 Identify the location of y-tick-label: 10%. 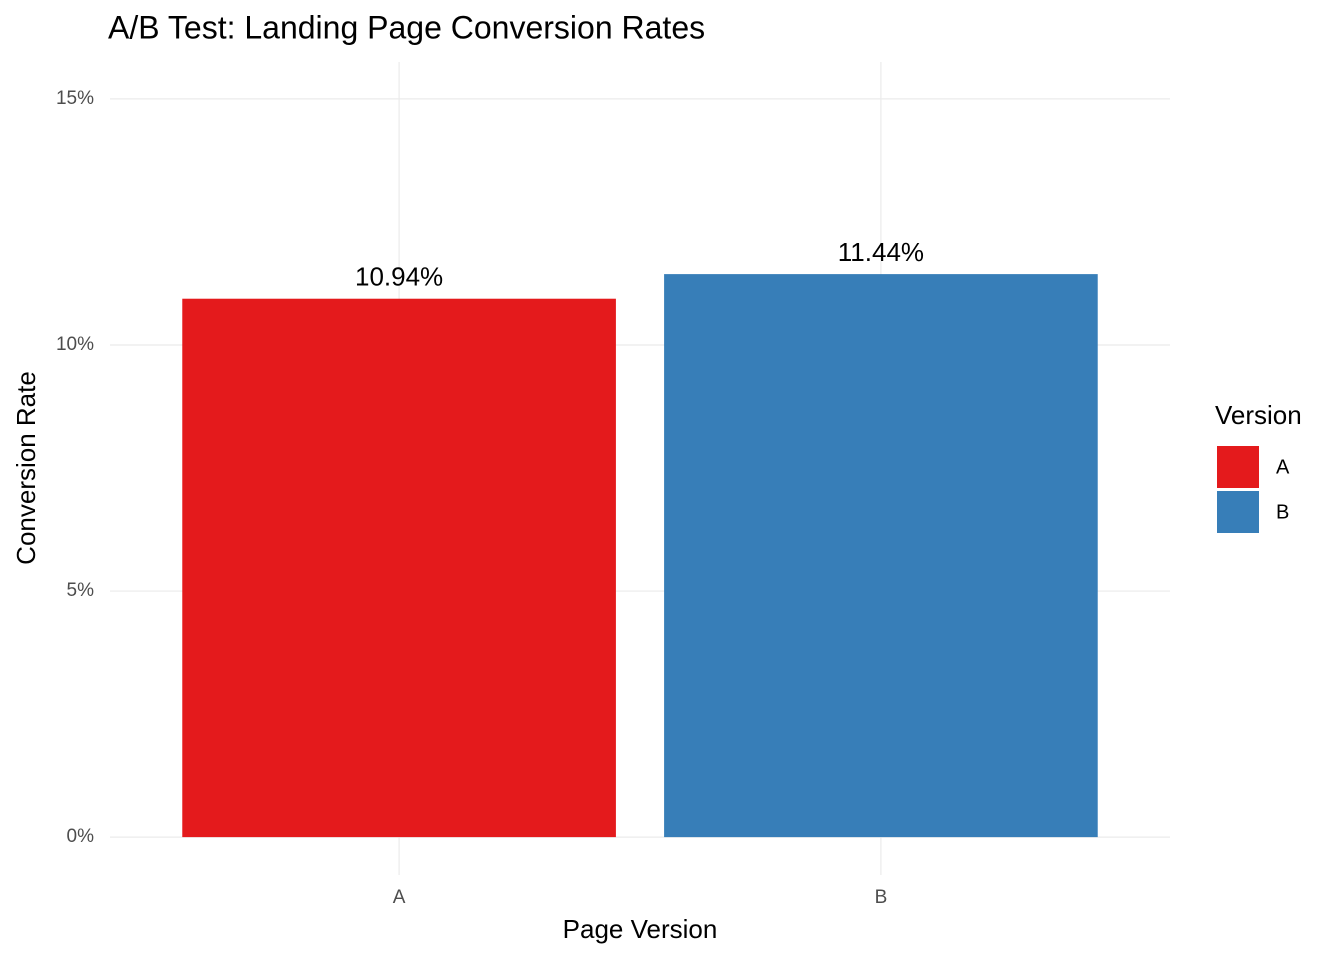
(75, 344).